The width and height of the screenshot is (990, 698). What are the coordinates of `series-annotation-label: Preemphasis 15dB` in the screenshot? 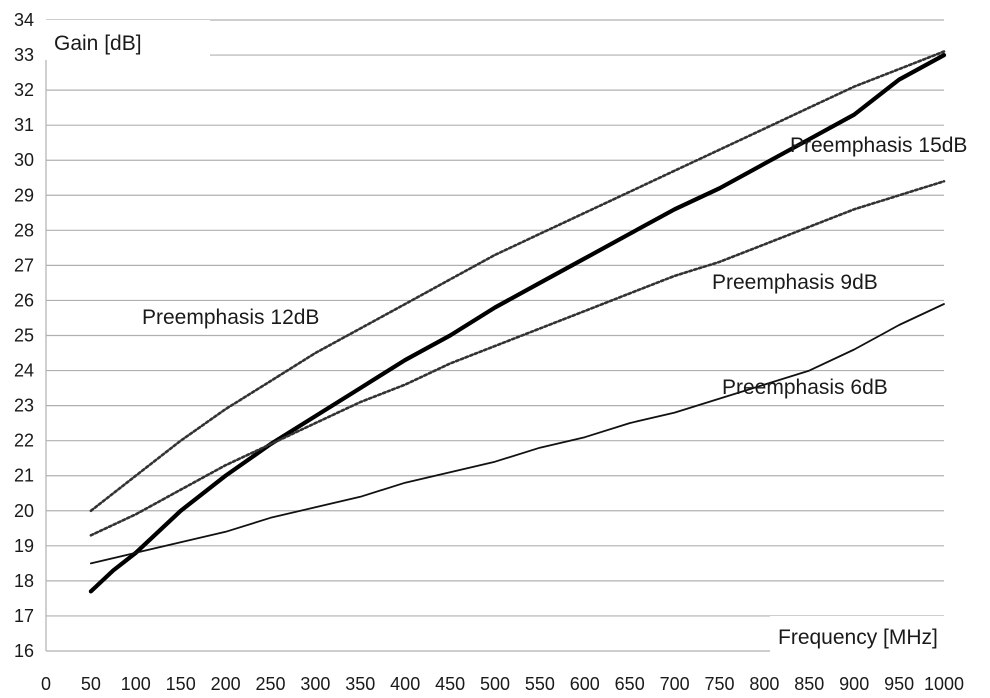 It's located at (878, 145).